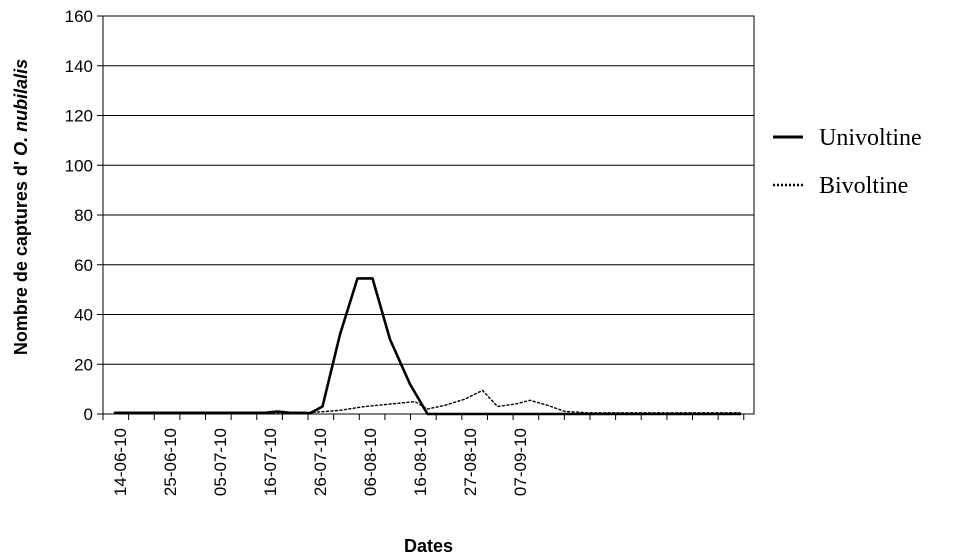 This screenshot has width=962, height=557. I want to click on legend: Univoltine Bivoltine, so click(847, 162).